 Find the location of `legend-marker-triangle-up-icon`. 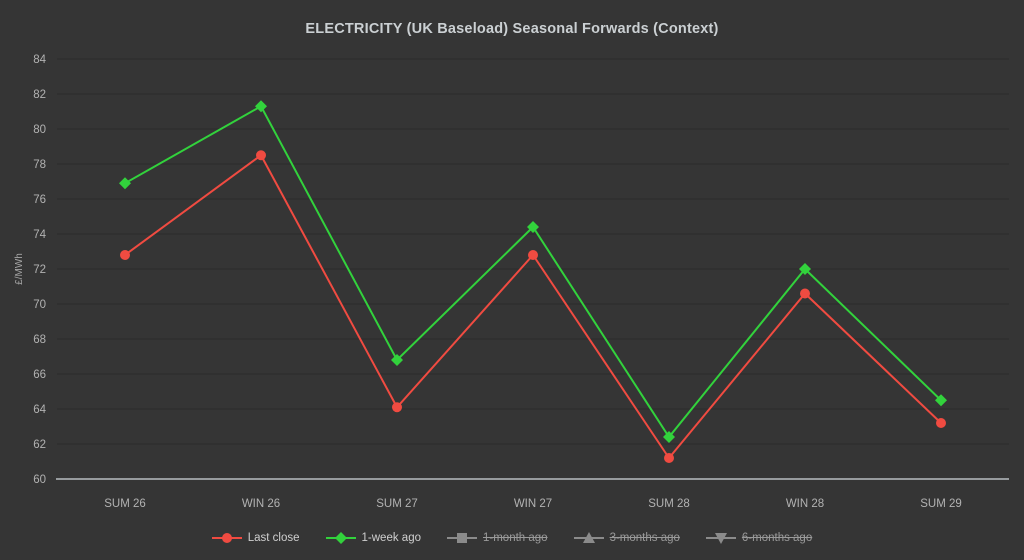

legend-marker-triangle-up-icon is located at coordinates (588, 537).